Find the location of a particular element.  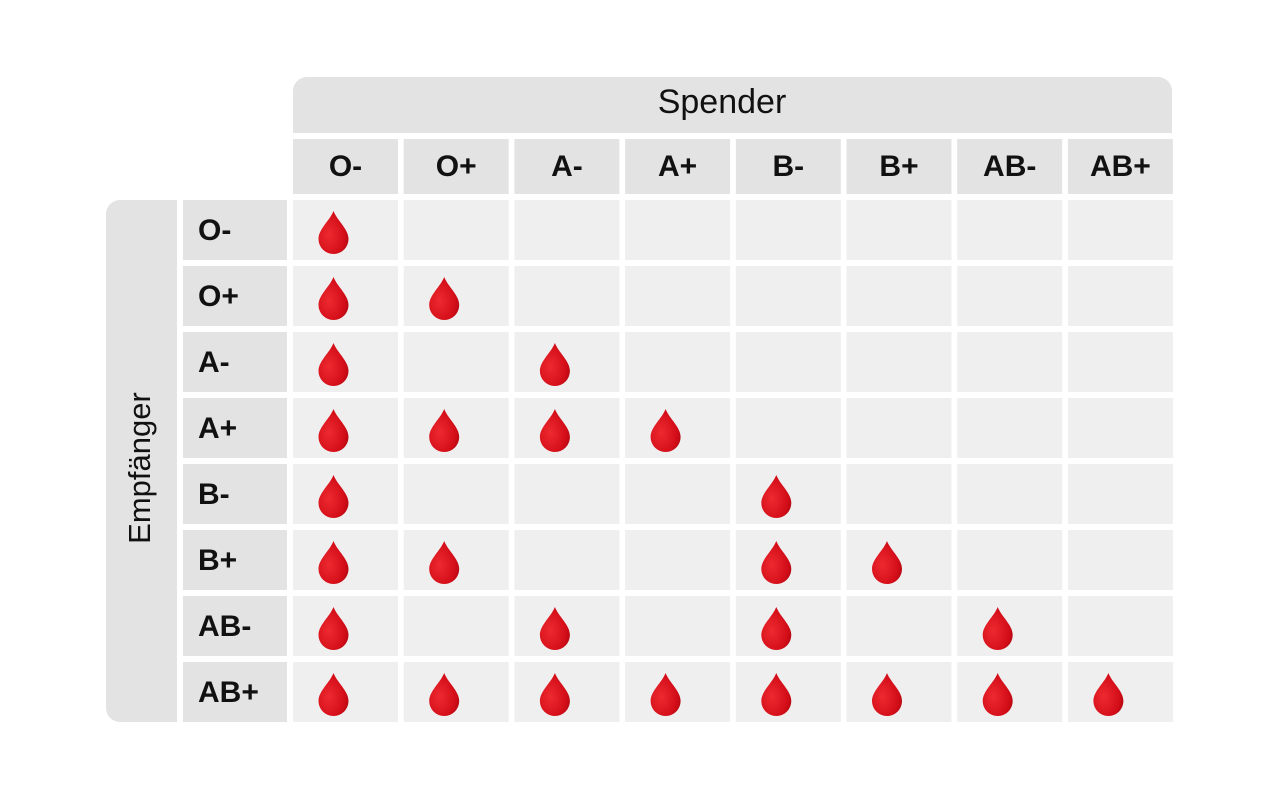

column-header: AB+ is located at coordinates (1120, 166).